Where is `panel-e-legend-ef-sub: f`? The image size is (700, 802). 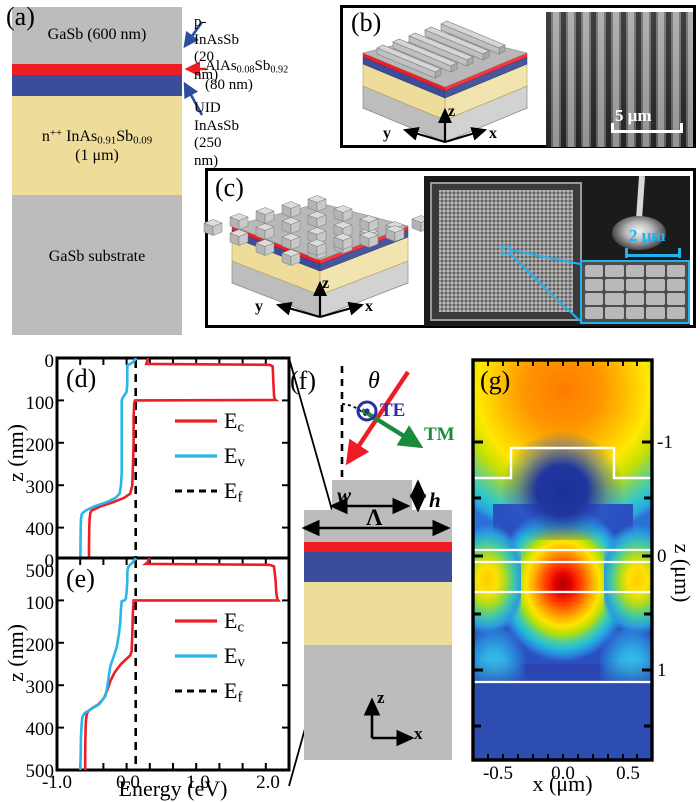
panel-e-legend-ef-sub: f is located at coordinates (240, 697).